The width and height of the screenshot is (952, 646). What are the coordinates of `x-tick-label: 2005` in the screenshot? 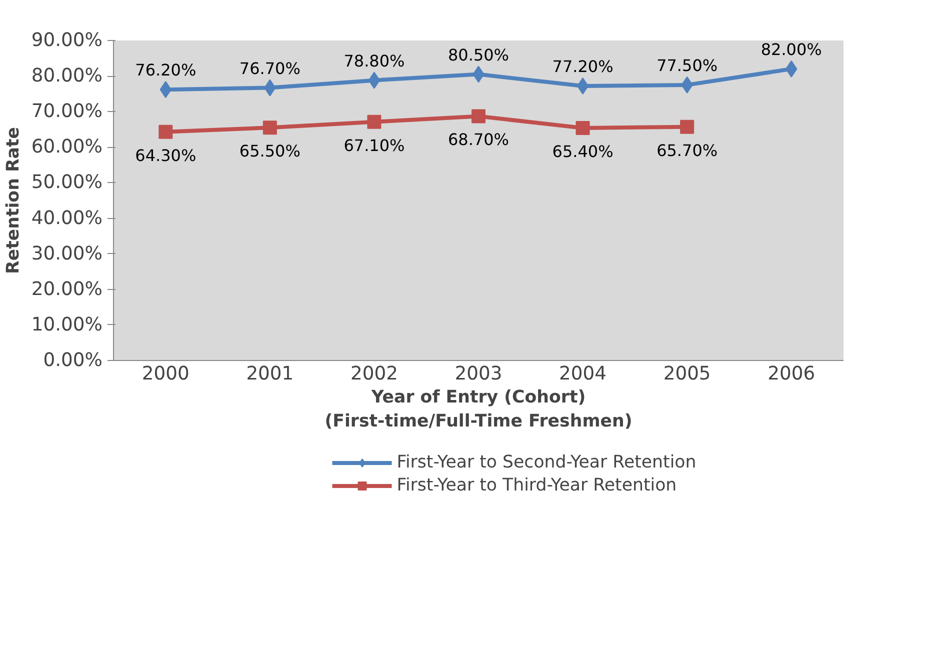 It's located at (687, 374).